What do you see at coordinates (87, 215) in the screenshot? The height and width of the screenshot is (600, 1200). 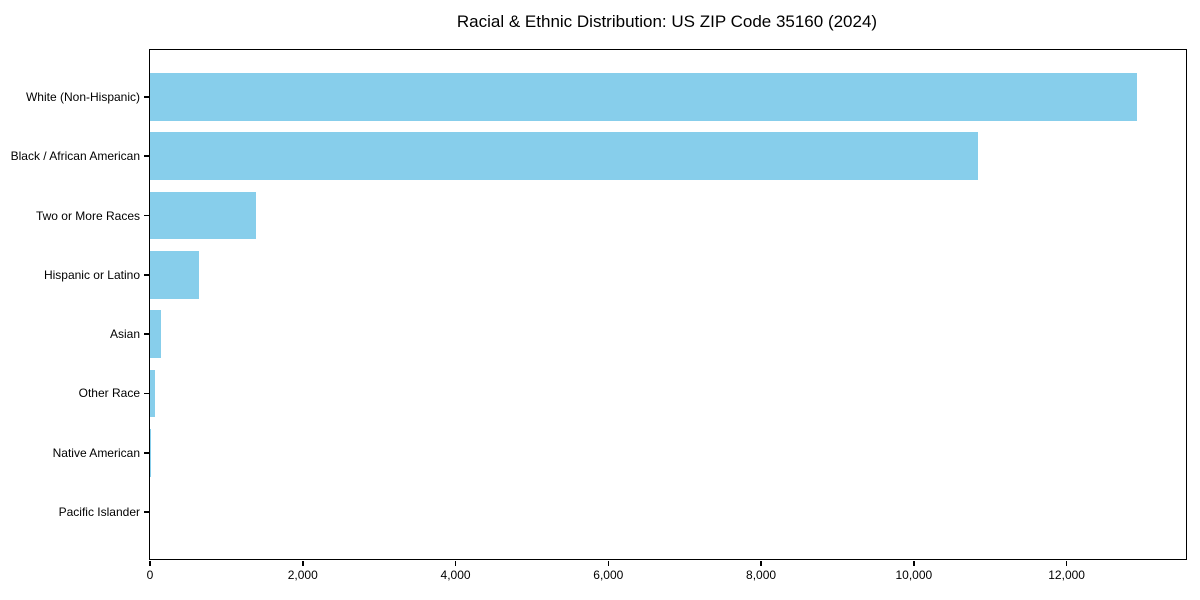 I see `y-axis-label: Two or More Races` at bounding box center [87, 215].